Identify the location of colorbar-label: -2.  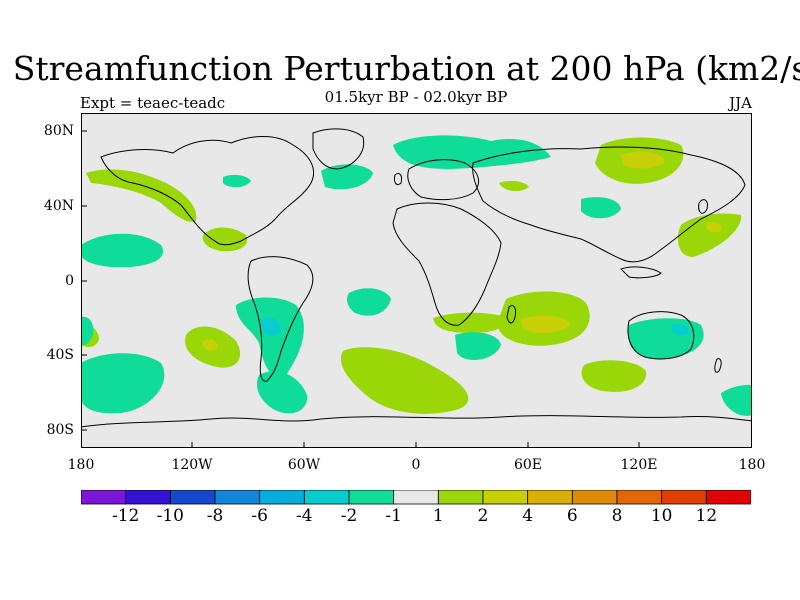
(349, 516).